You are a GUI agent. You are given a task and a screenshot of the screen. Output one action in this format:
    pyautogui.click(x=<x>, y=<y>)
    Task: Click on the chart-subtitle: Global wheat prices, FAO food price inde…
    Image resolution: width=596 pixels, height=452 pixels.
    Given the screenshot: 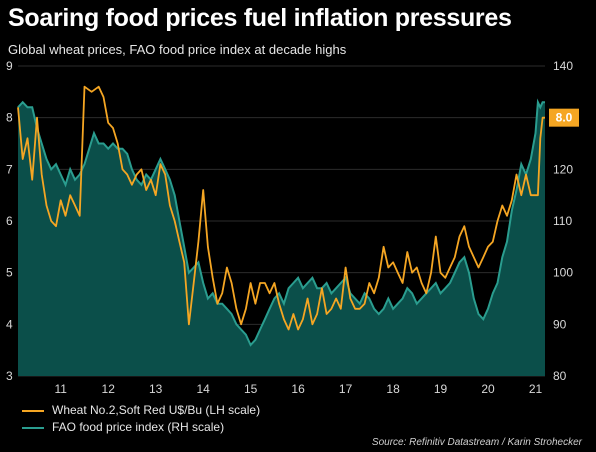 What is the action you would take?
    pyautogui.click(x=177, y=49)
    